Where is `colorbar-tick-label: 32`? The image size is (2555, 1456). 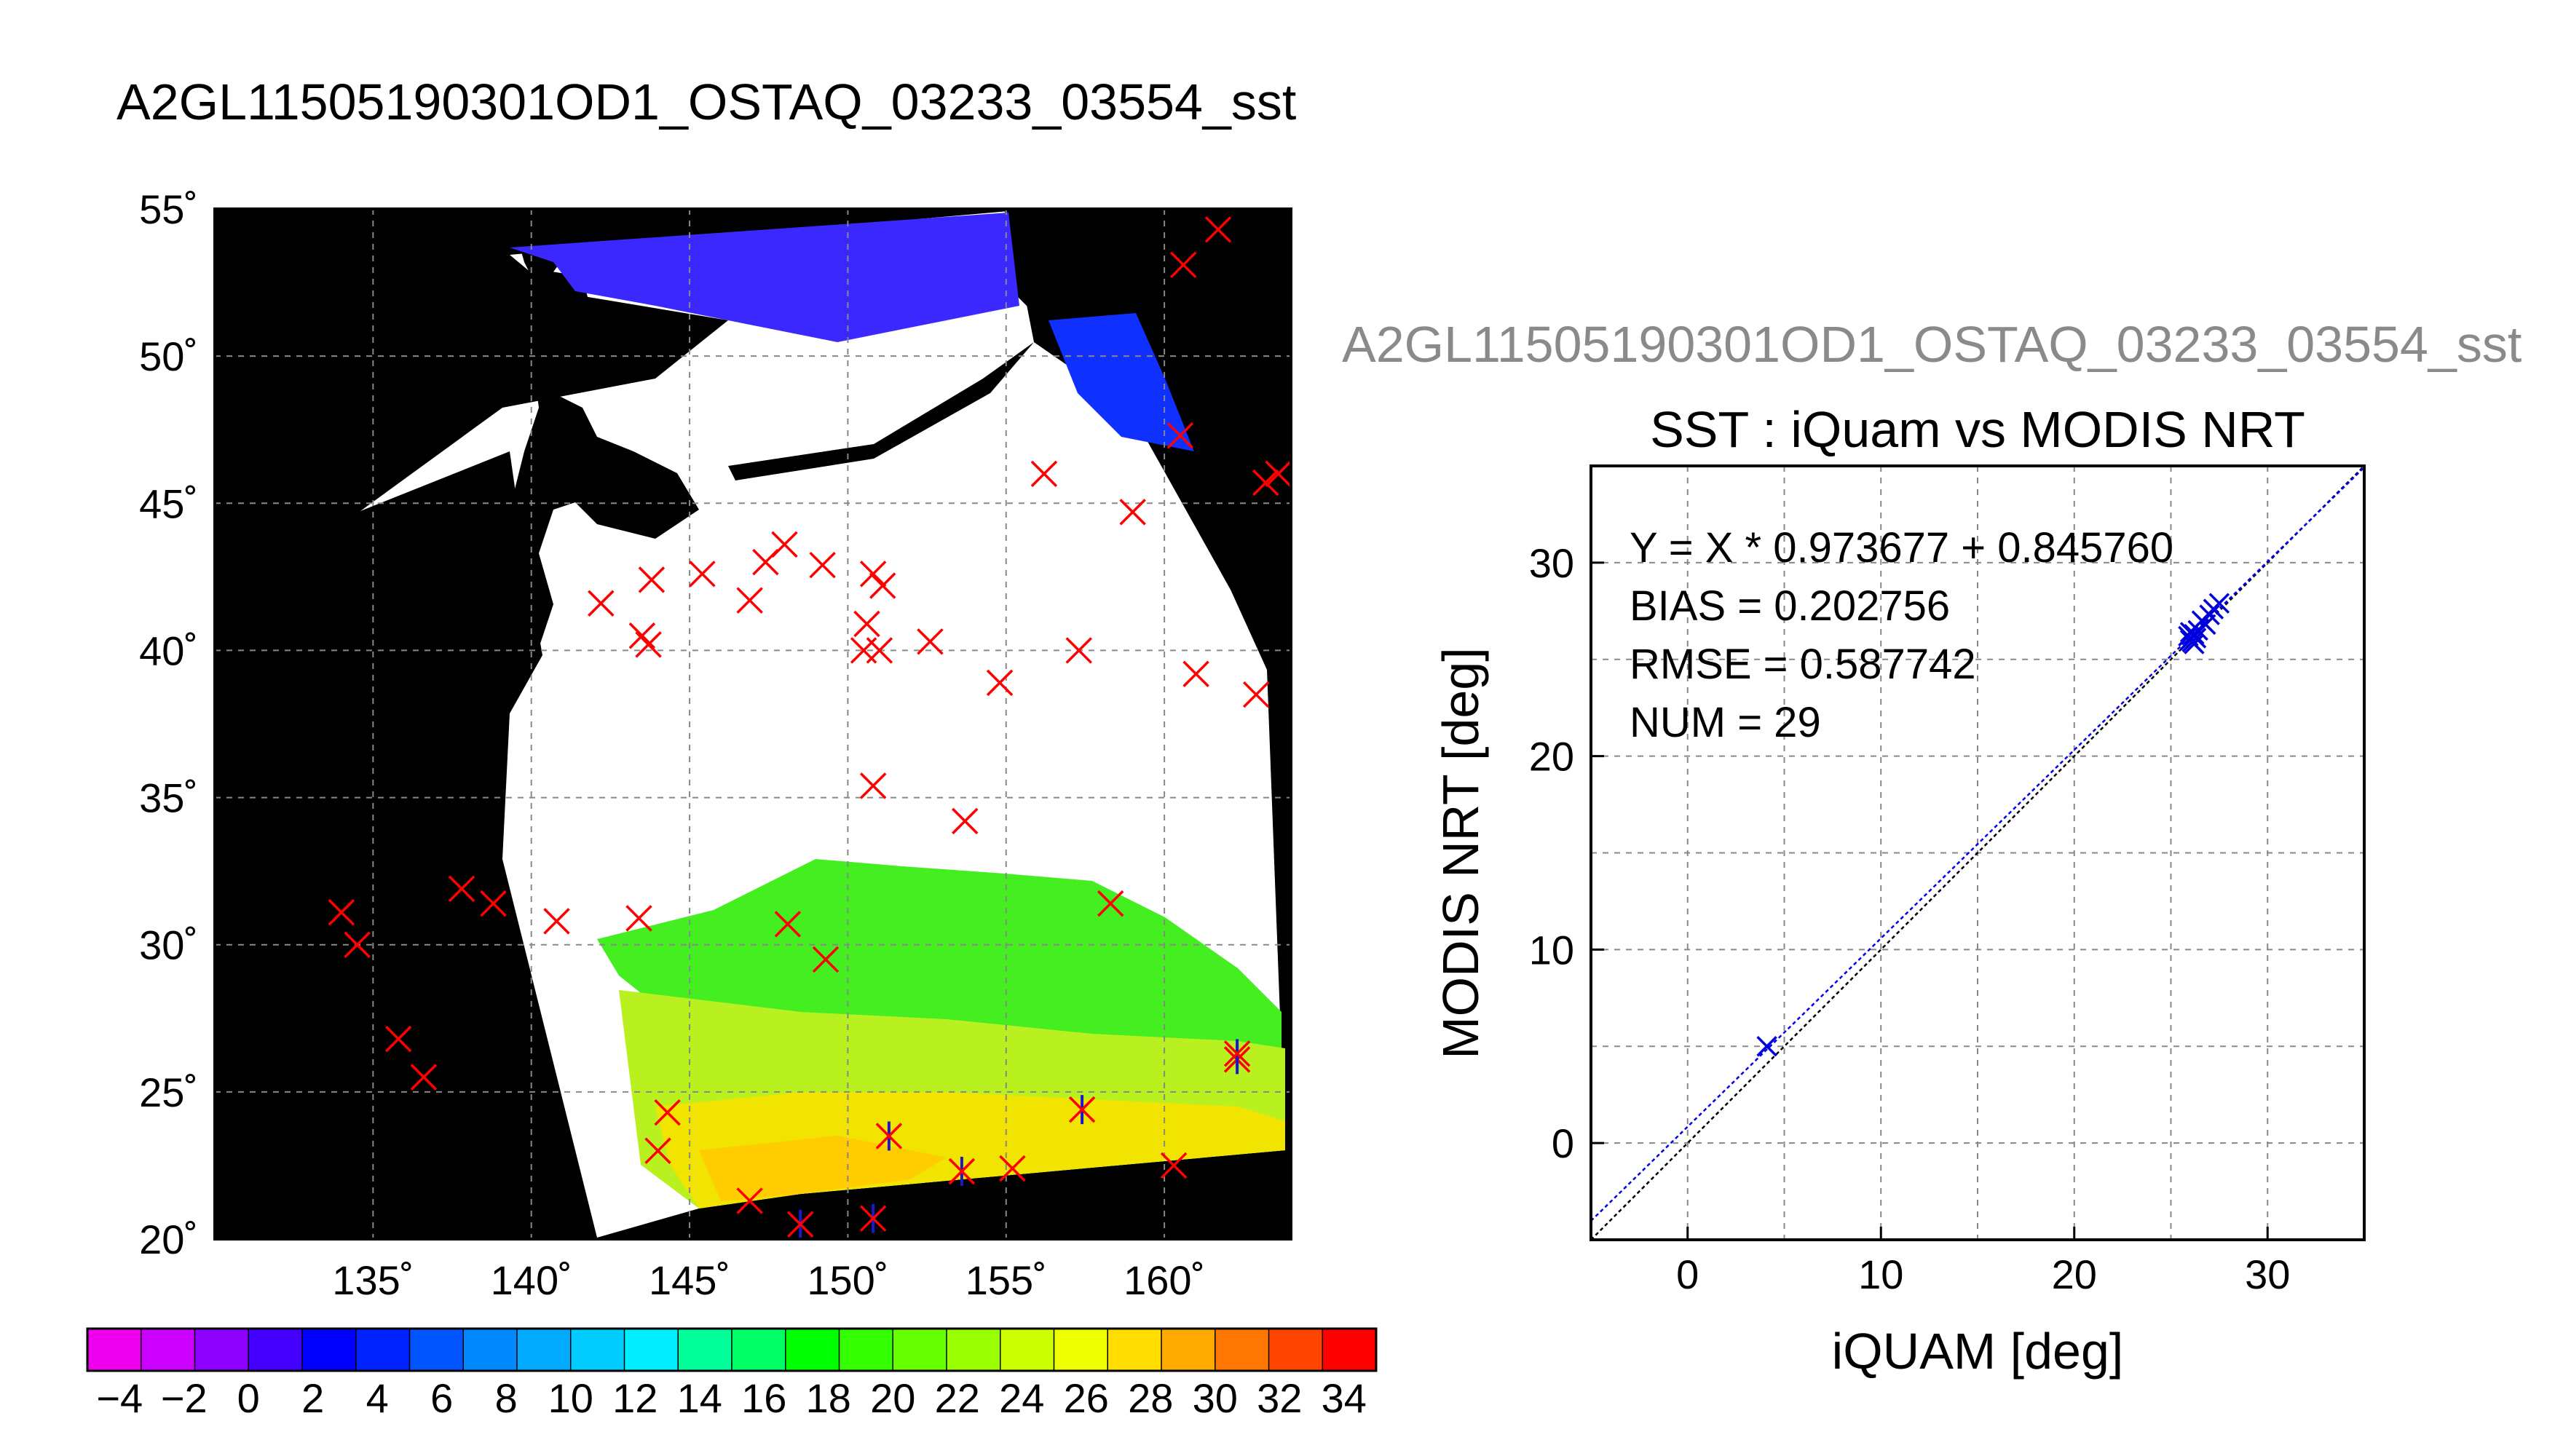 colorbar-tick-label: 32 is located at coordinates (1279, 1398).